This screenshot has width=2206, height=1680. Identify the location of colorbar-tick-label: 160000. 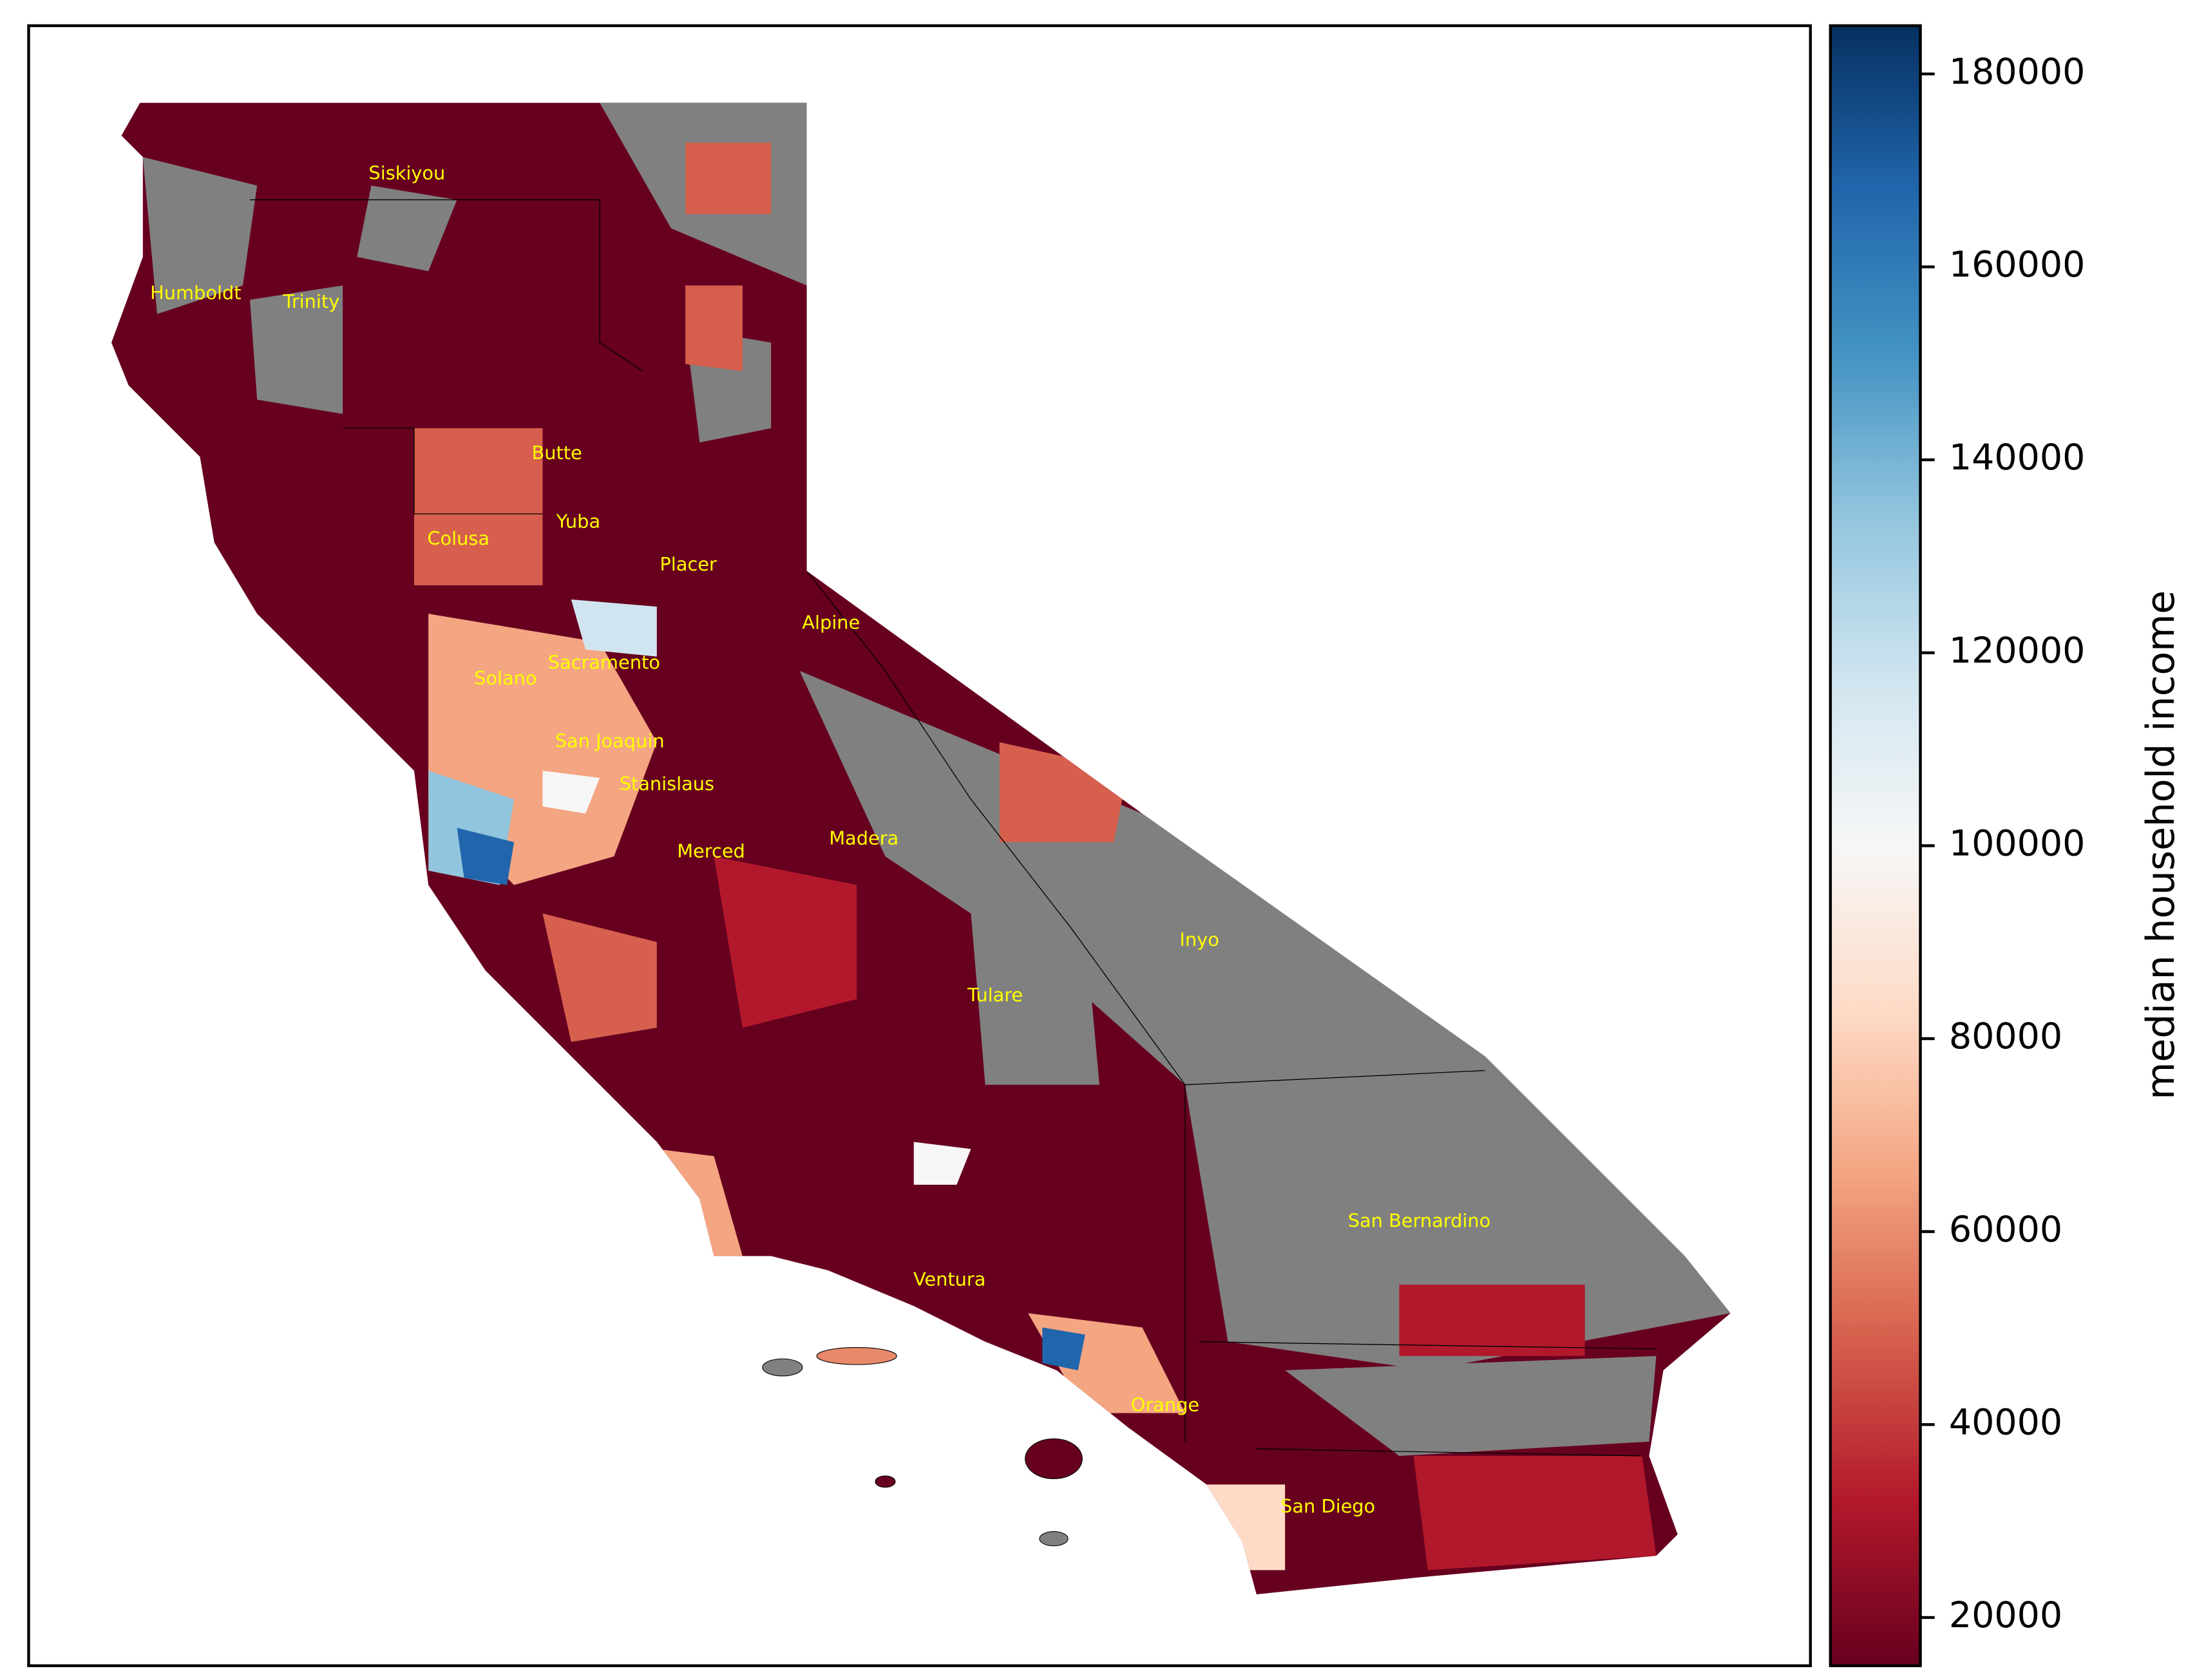
(2017, 265).